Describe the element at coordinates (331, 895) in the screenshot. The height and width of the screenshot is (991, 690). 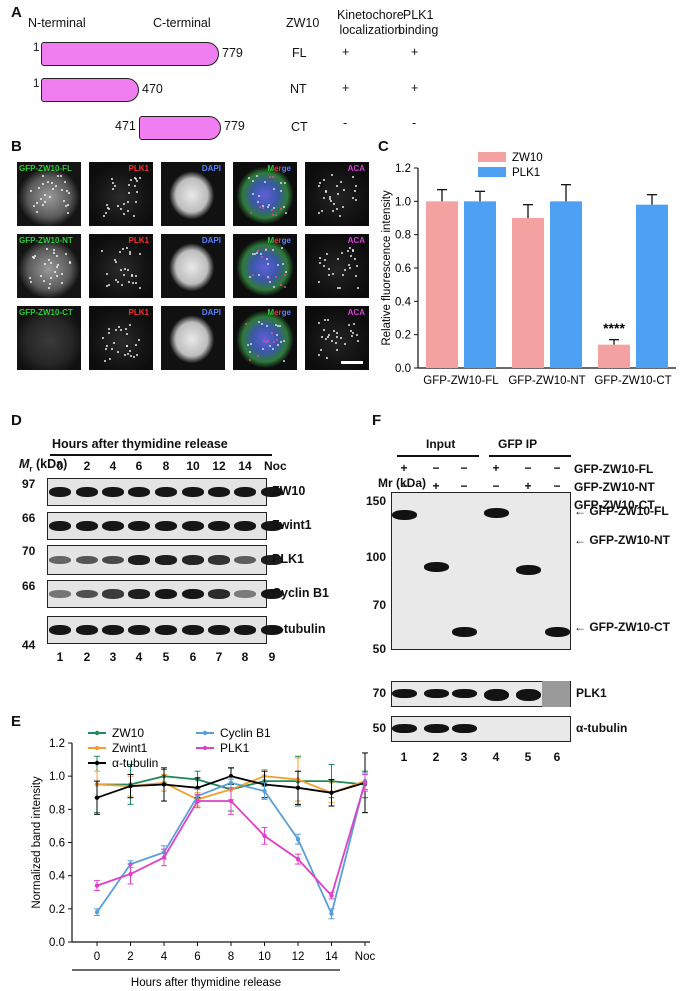
I see `data-point` at that location.